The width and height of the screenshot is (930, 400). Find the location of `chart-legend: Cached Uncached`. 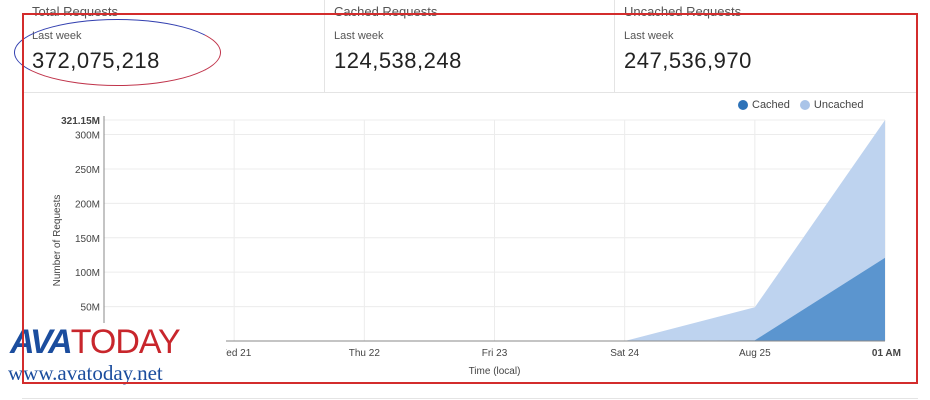

chart-legend: Cached Uncached is located at coordinates (800, 105).